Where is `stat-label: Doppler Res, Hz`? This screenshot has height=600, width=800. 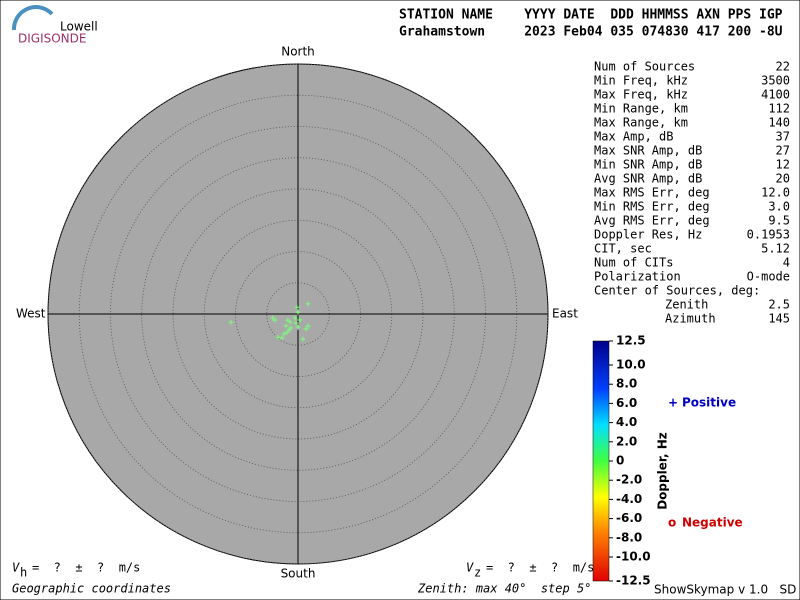 stat-label: Doppler Res, Hz is located at coordinates (648, 235).